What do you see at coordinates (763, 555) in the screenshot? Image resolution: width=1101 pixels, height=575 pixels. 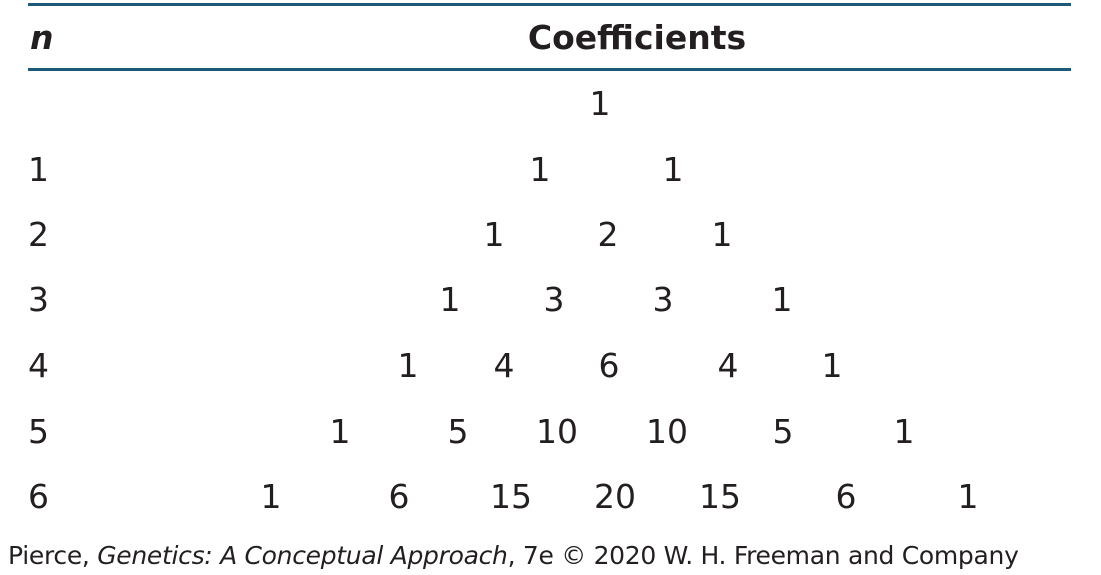 I see `credit-edition-copyright: , 7e © 2020 W. H. Freeman and Company` at bounding box center [763, 555].